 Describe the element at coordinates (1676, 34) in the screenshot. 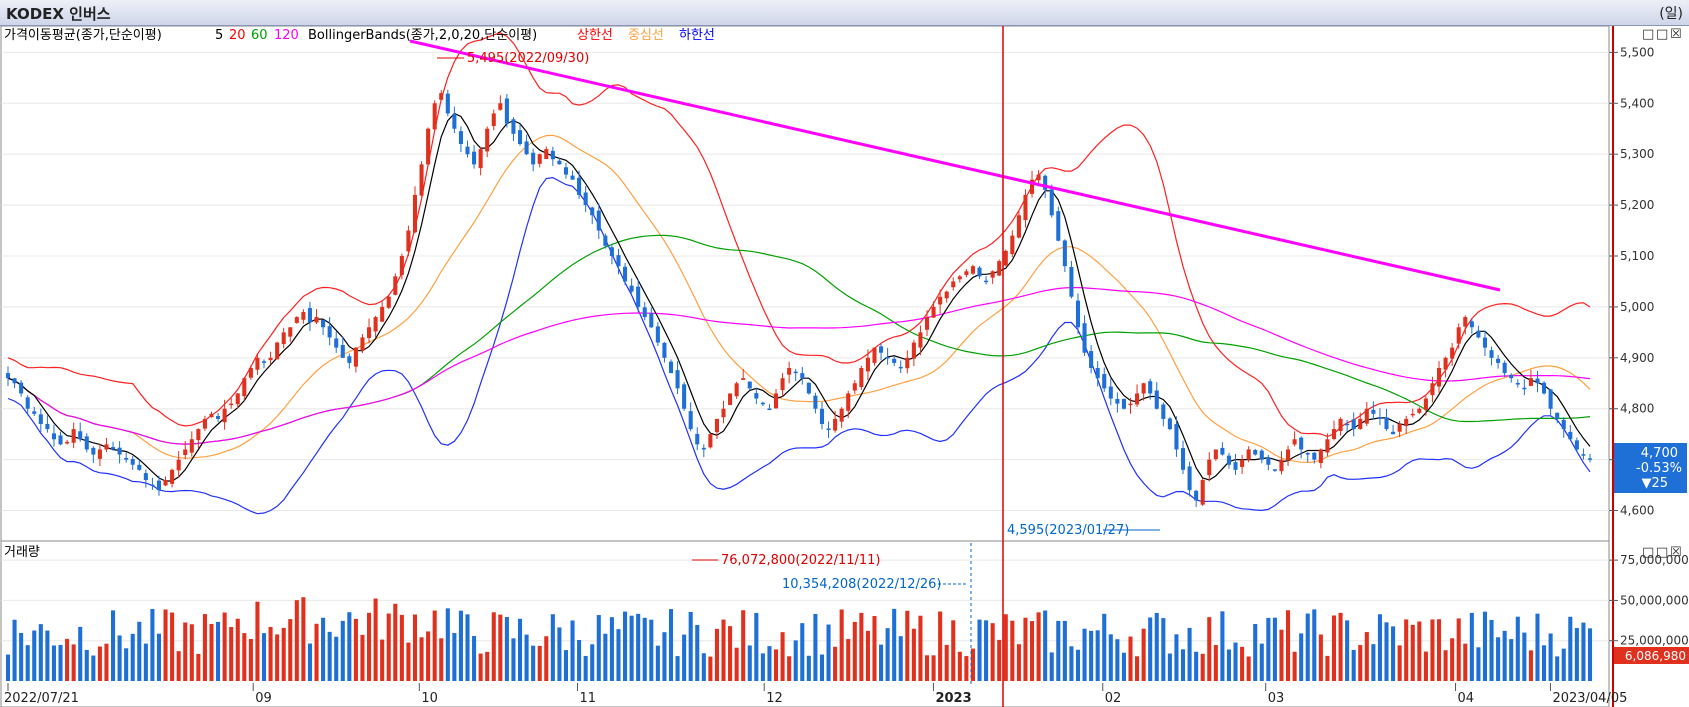

I see `panel-close-button: ☒` at that location.